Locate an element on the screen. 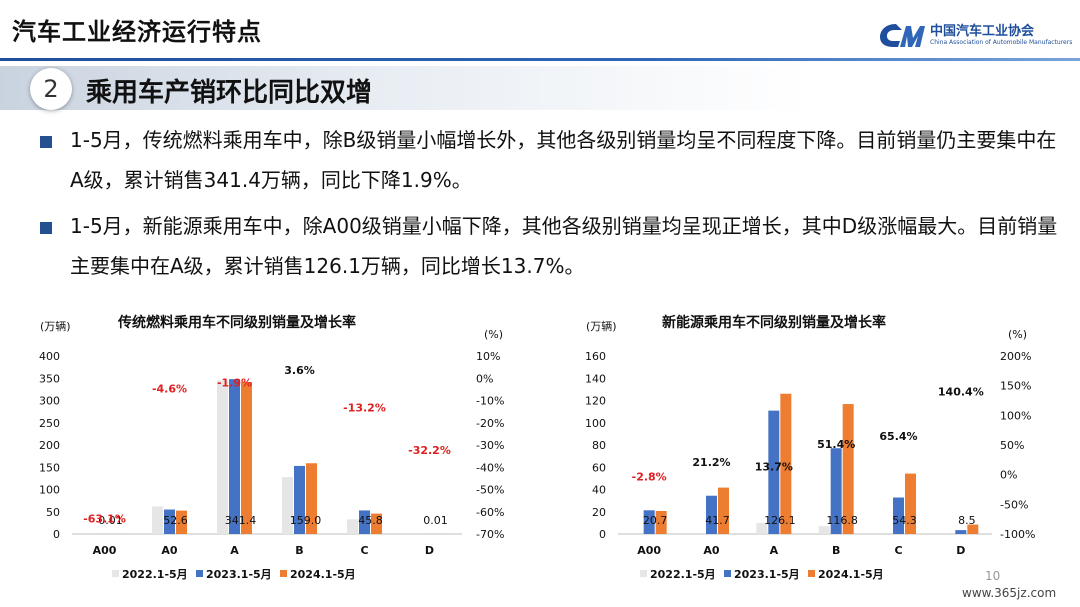 This screenshot has width=1080, height=607. category-label-A: A is located at coordinates (234, 550).